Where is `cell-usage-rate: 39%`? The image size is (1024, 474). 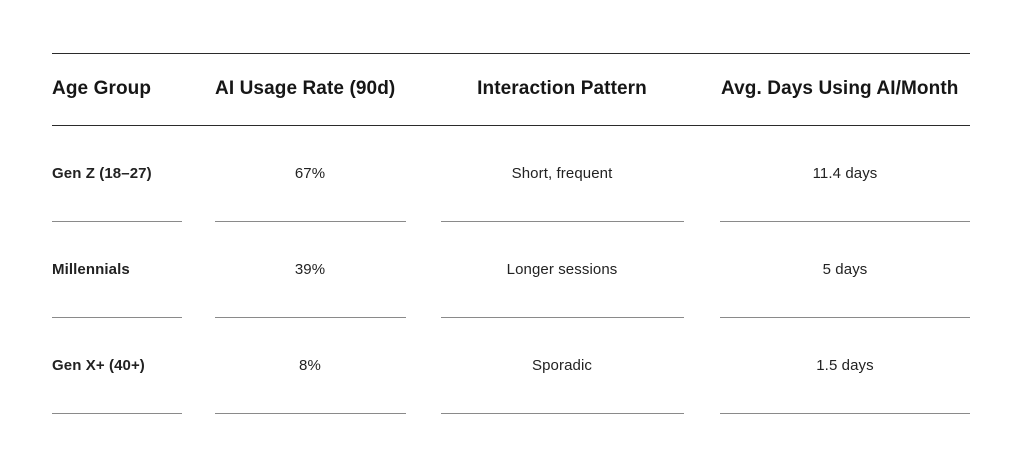 cell-usage-rate: 39% is located at coordinates (310, 269).